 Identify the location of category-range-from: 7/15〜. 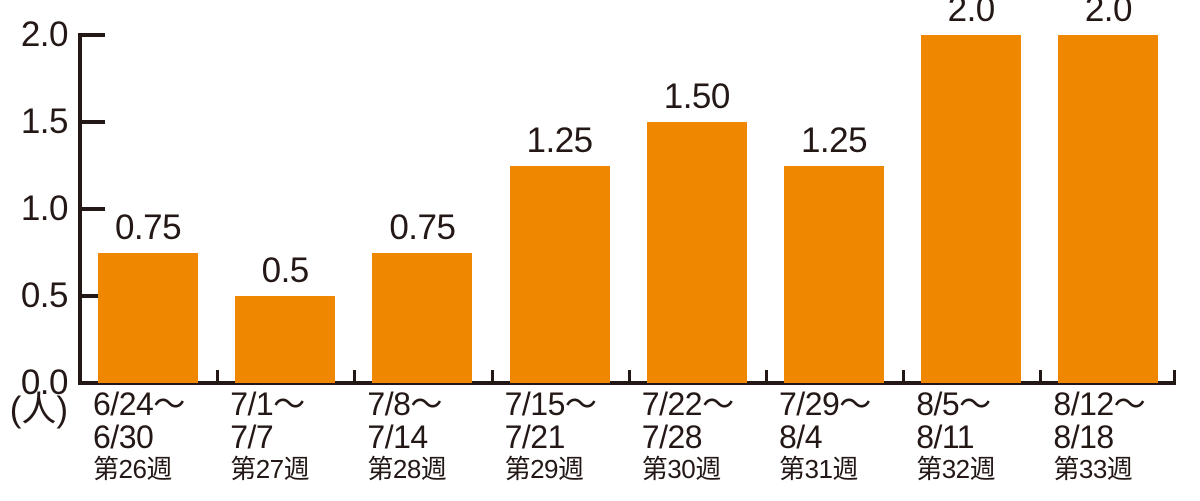
(550, 404).